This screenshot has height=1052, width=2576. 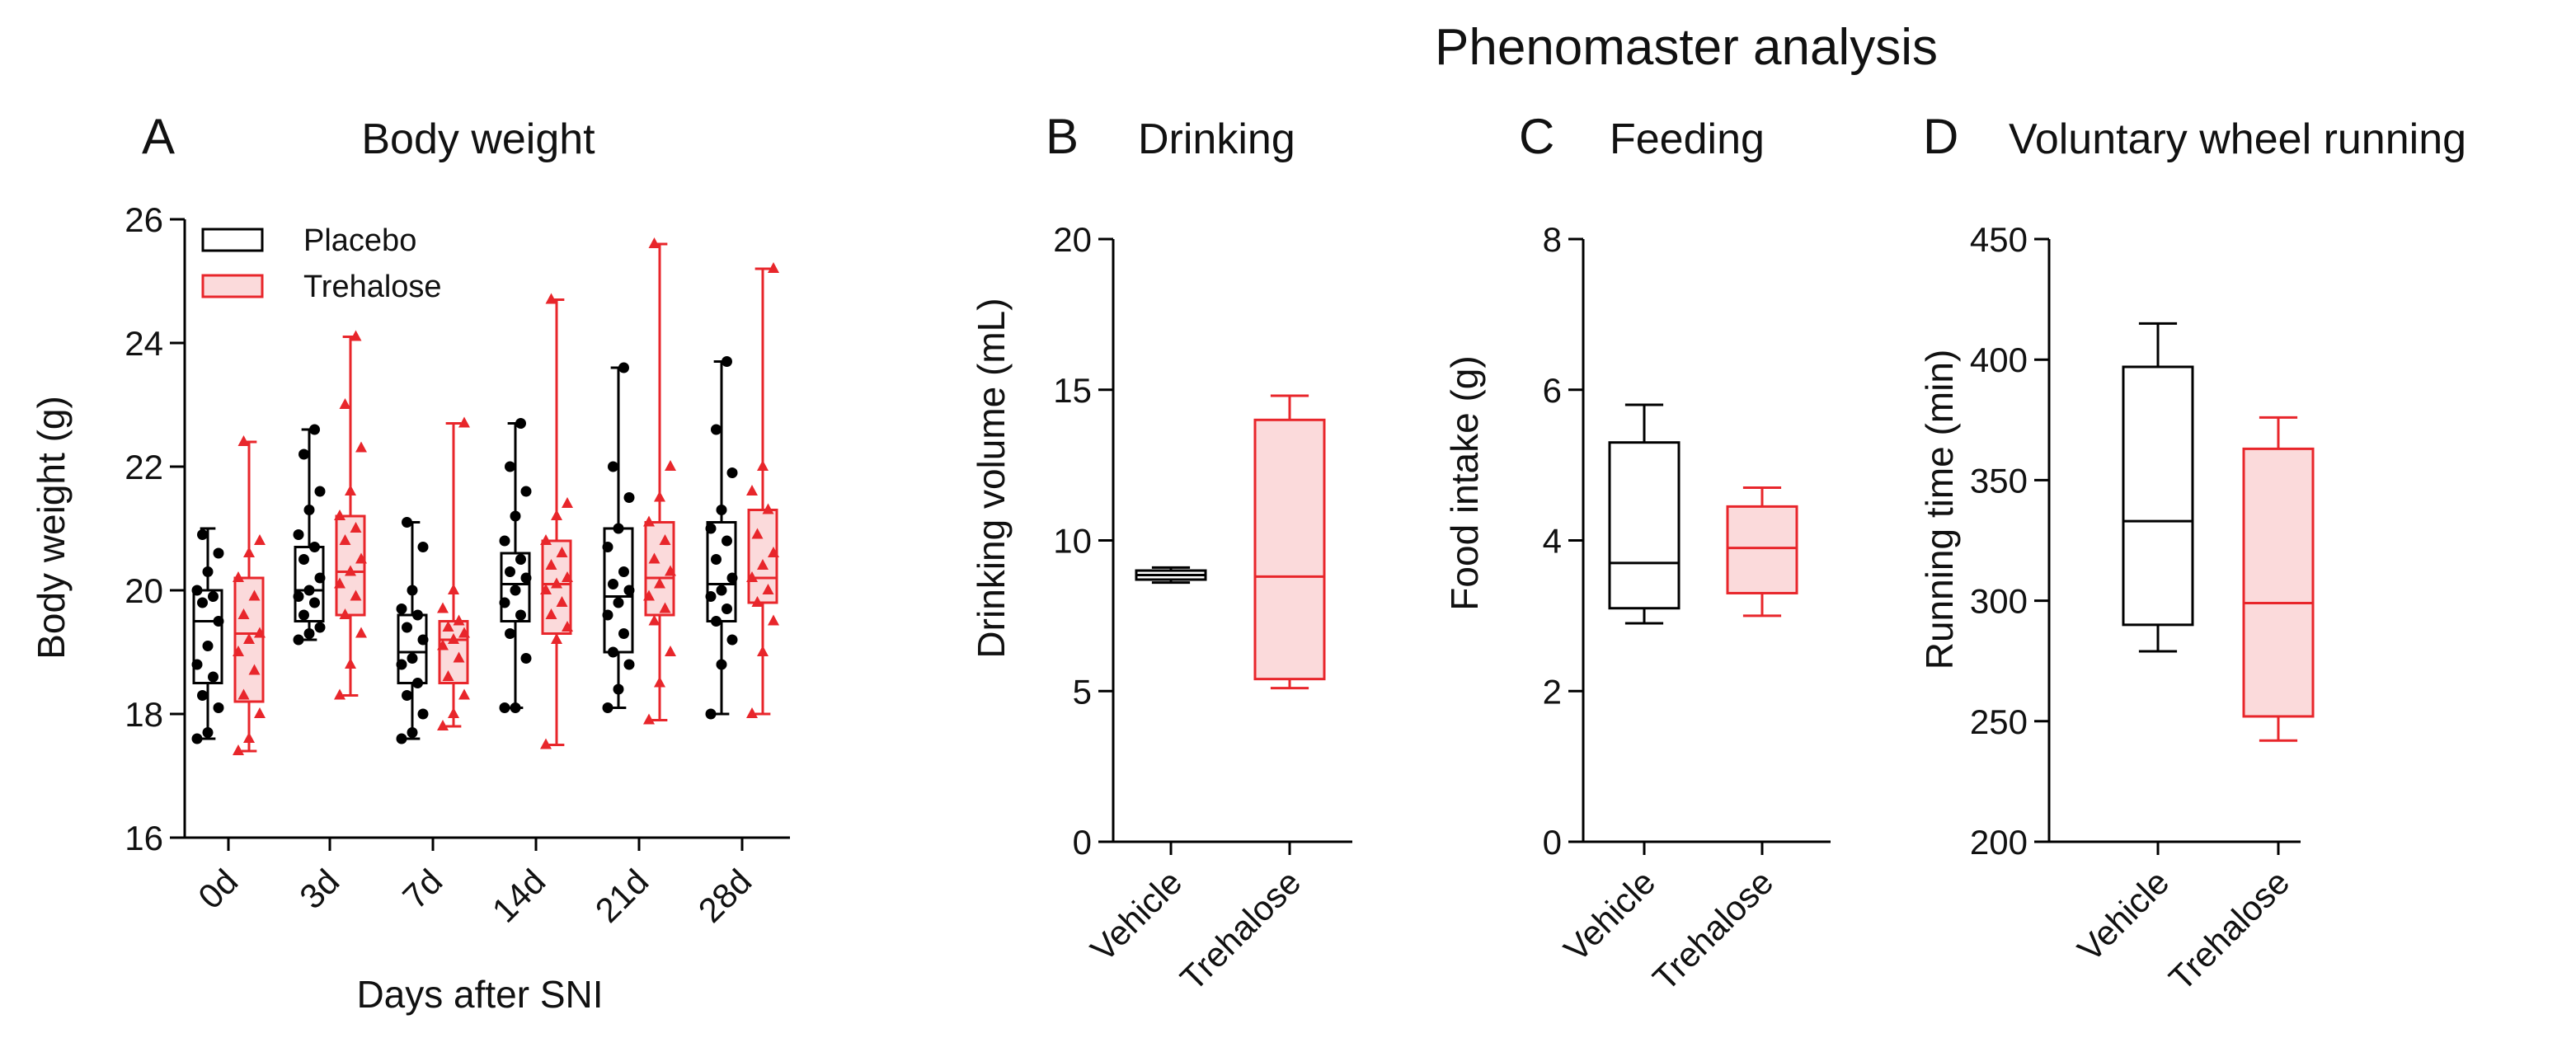 I want to click on panel-a-letter: A, so click(x=158, y=136).